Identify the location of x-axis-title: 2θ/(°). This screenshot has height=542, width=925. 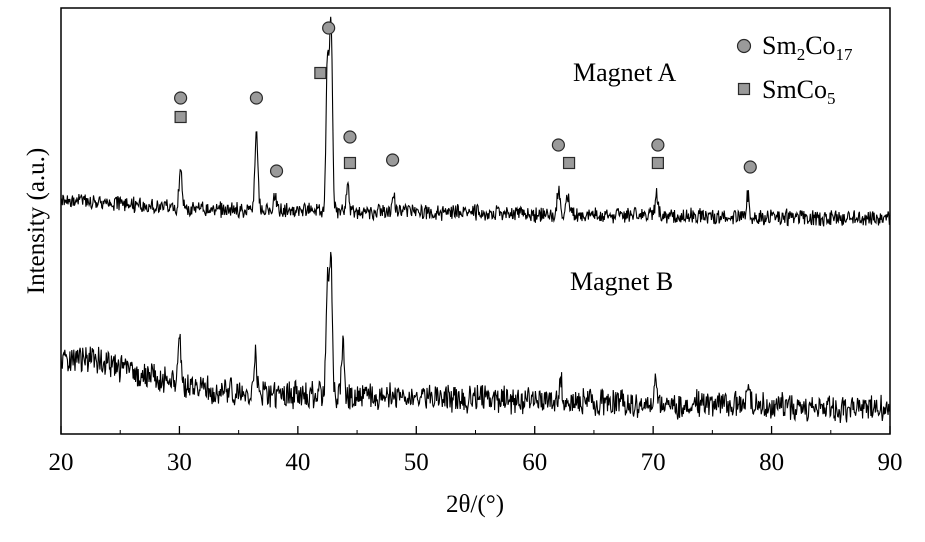
(475, 504).